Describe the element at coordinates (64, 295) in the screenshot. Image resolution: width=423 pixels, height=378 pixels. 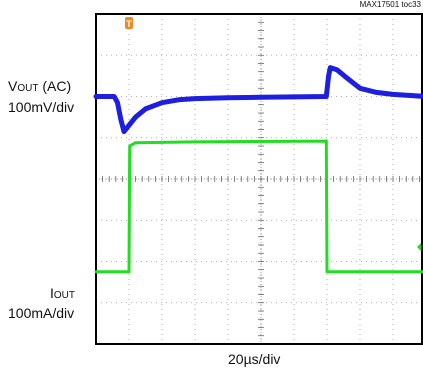
I see `channel-2-label-sub: OUT` at that location.